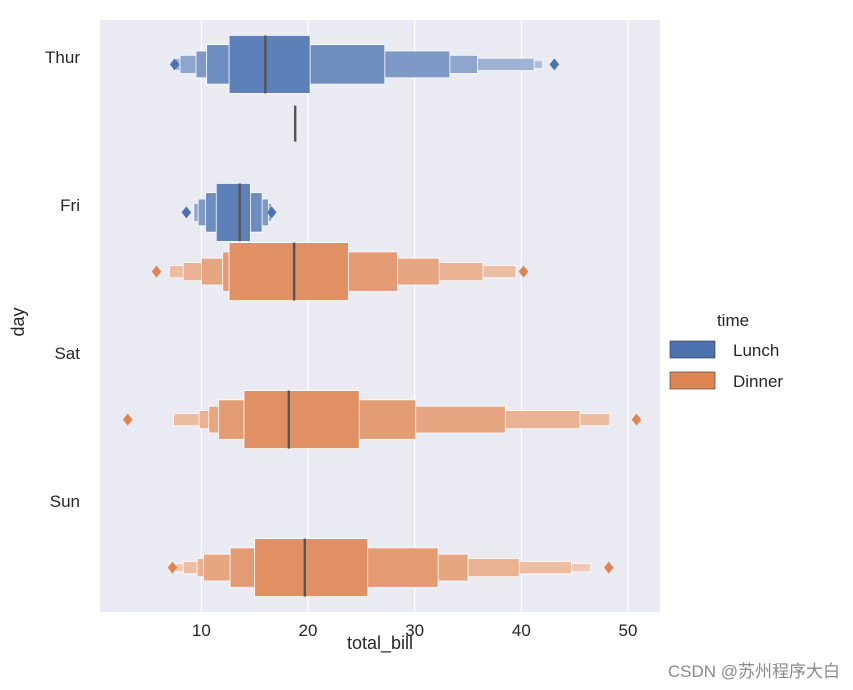 This screenshot has width=853, height=690. Describe the element at coordinates (62, 57) in the screenshot. I see `y-tick-label: Thur` at that location.